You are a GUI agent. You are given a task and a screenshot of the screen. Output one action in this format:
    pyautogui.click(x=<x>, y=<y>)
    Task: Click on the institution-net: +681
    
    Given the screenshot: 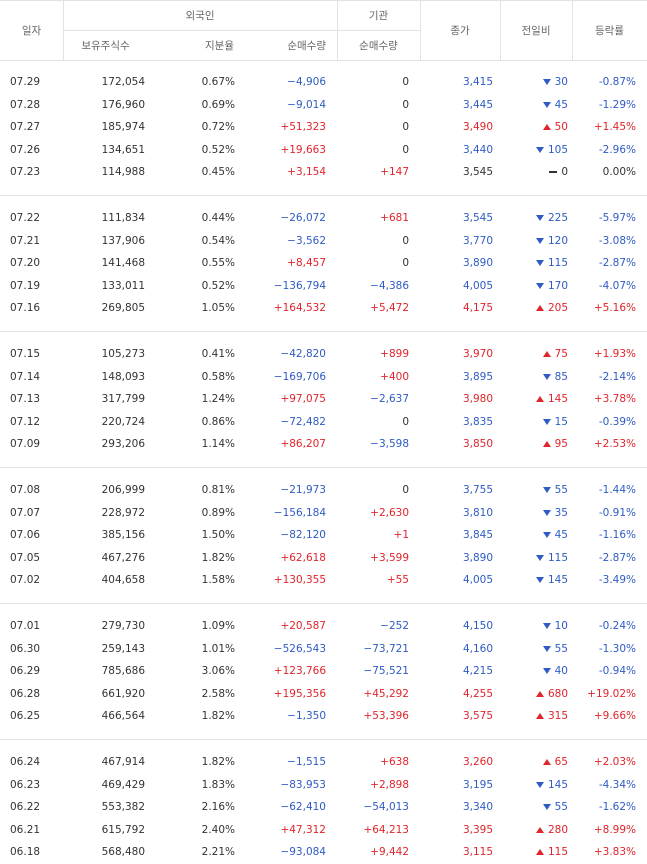 What is the action you would take?
    pyautogui.click(x=394, y=218)
    